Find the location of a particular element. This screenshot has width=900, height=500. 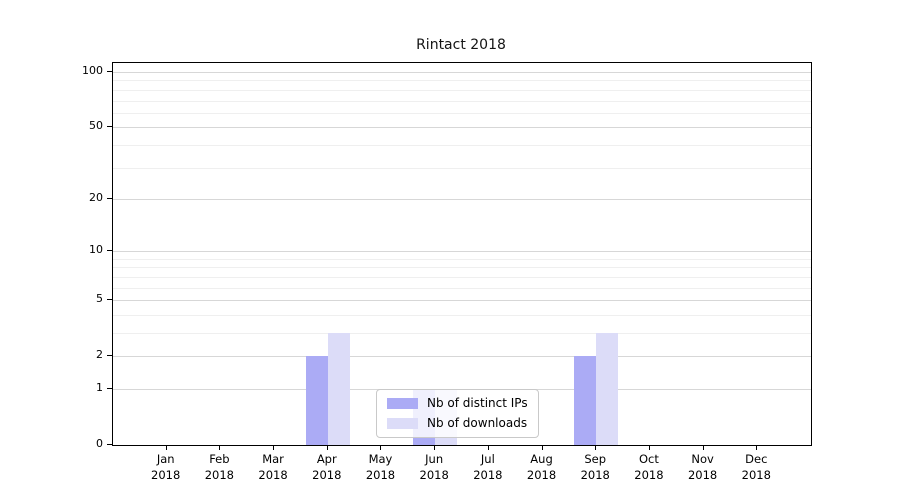

x-tick-label: Sep 2018 is located at coordinates (595, 467).